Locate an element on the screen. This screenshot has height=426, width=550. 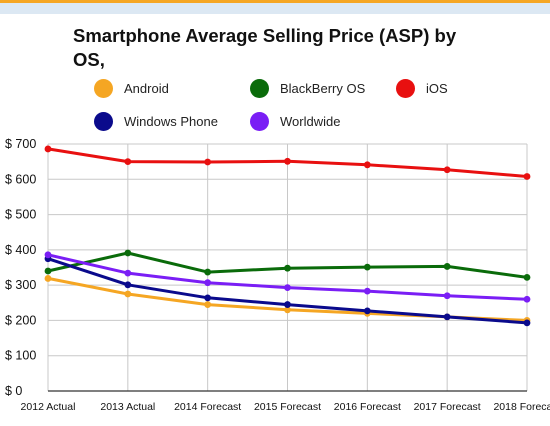
legend-marker-ios is located at coordinates (405, 88).